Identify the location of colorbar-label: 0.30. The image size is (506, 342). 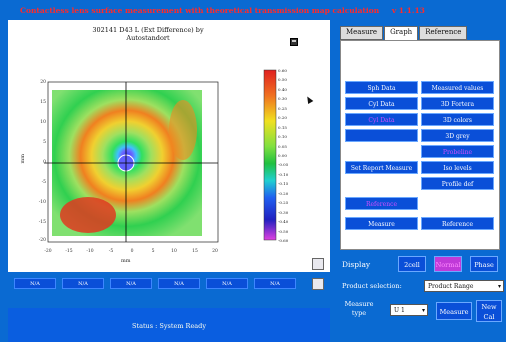
(282, 99).